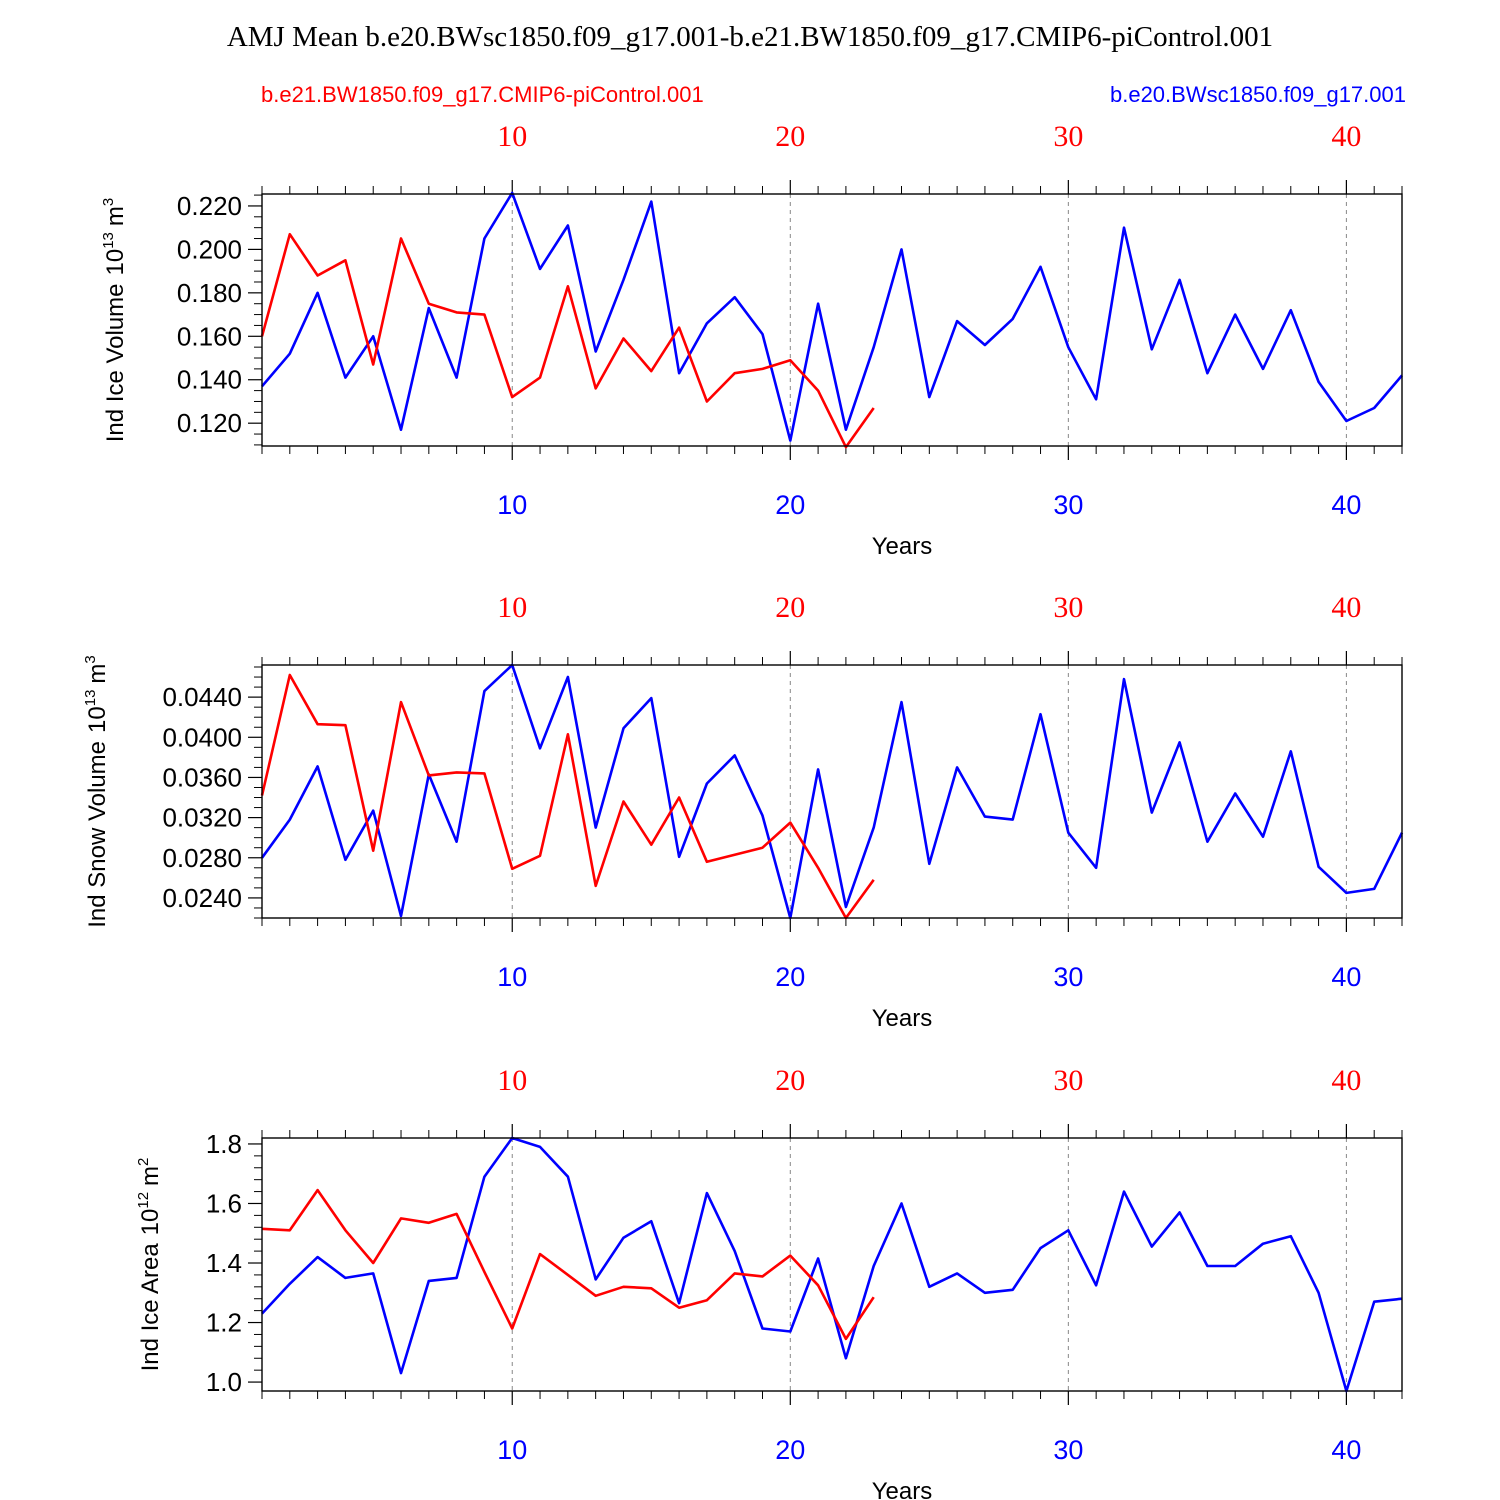 The width and height of the screenshot is (1500, 1500). I want to click on y-axis-label: Ind Ice Volume 1013 m3, so click(114, 320).